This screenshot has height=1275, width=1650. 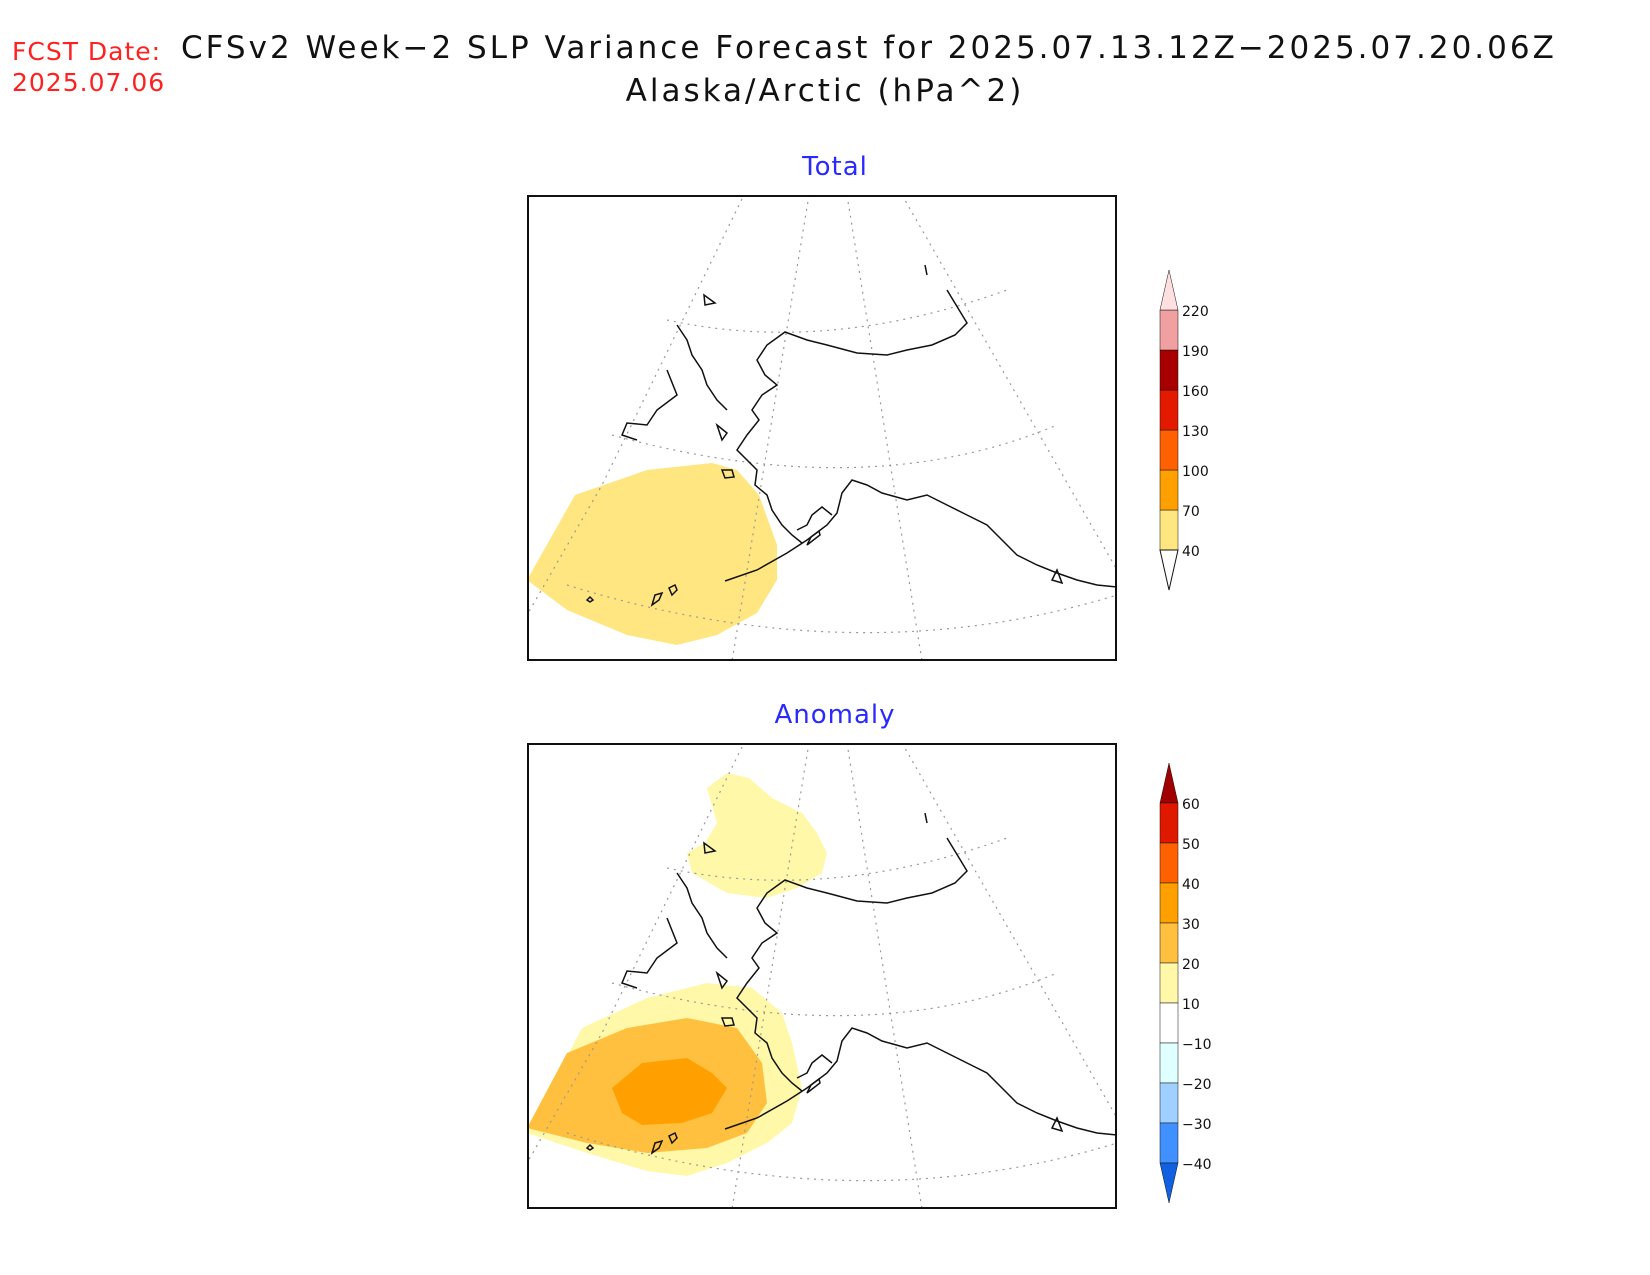 I want to click on fcst-label: FCST Date:, so click(x=87, y=51).